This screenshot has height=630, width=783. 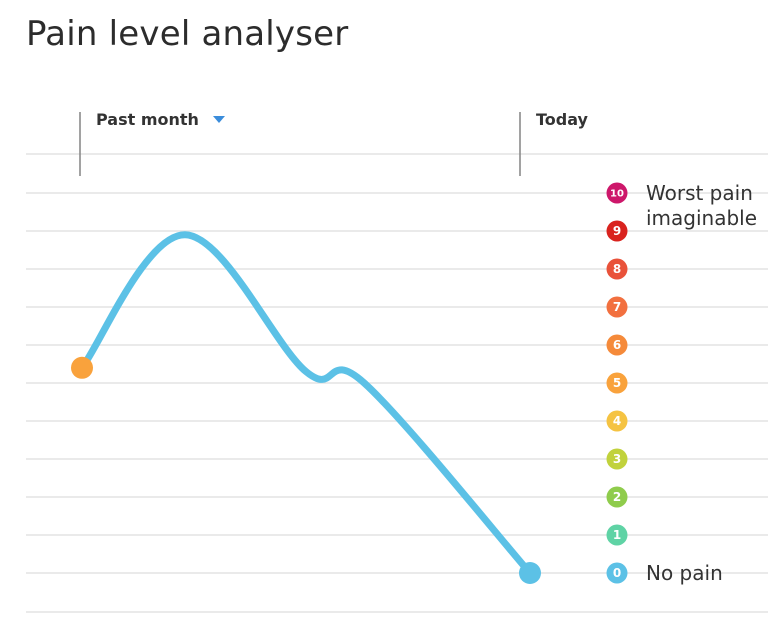 I want to click on pain-level-badge-7: 7, so click(x=617, y=307).